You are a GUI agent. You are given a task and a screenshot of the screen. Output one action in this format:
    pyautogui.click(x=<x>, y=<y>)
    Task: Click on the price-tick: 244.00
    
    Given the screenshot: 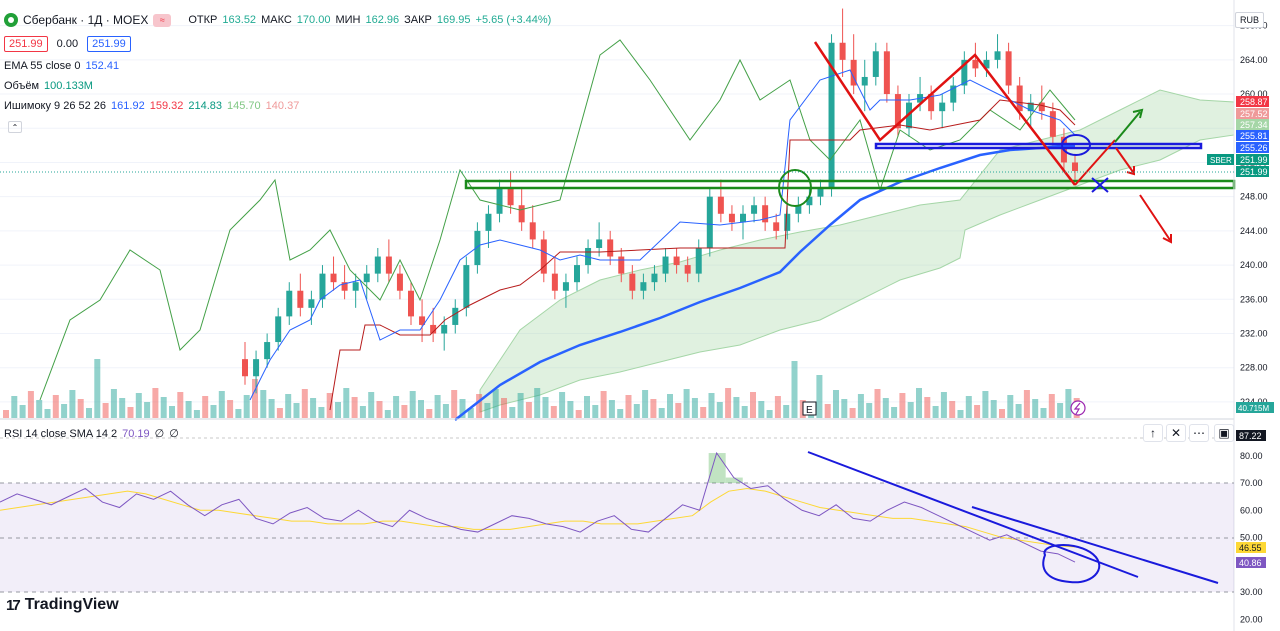 What is the action you would take?
    pyautogui.click(x=1254, y=231)
    